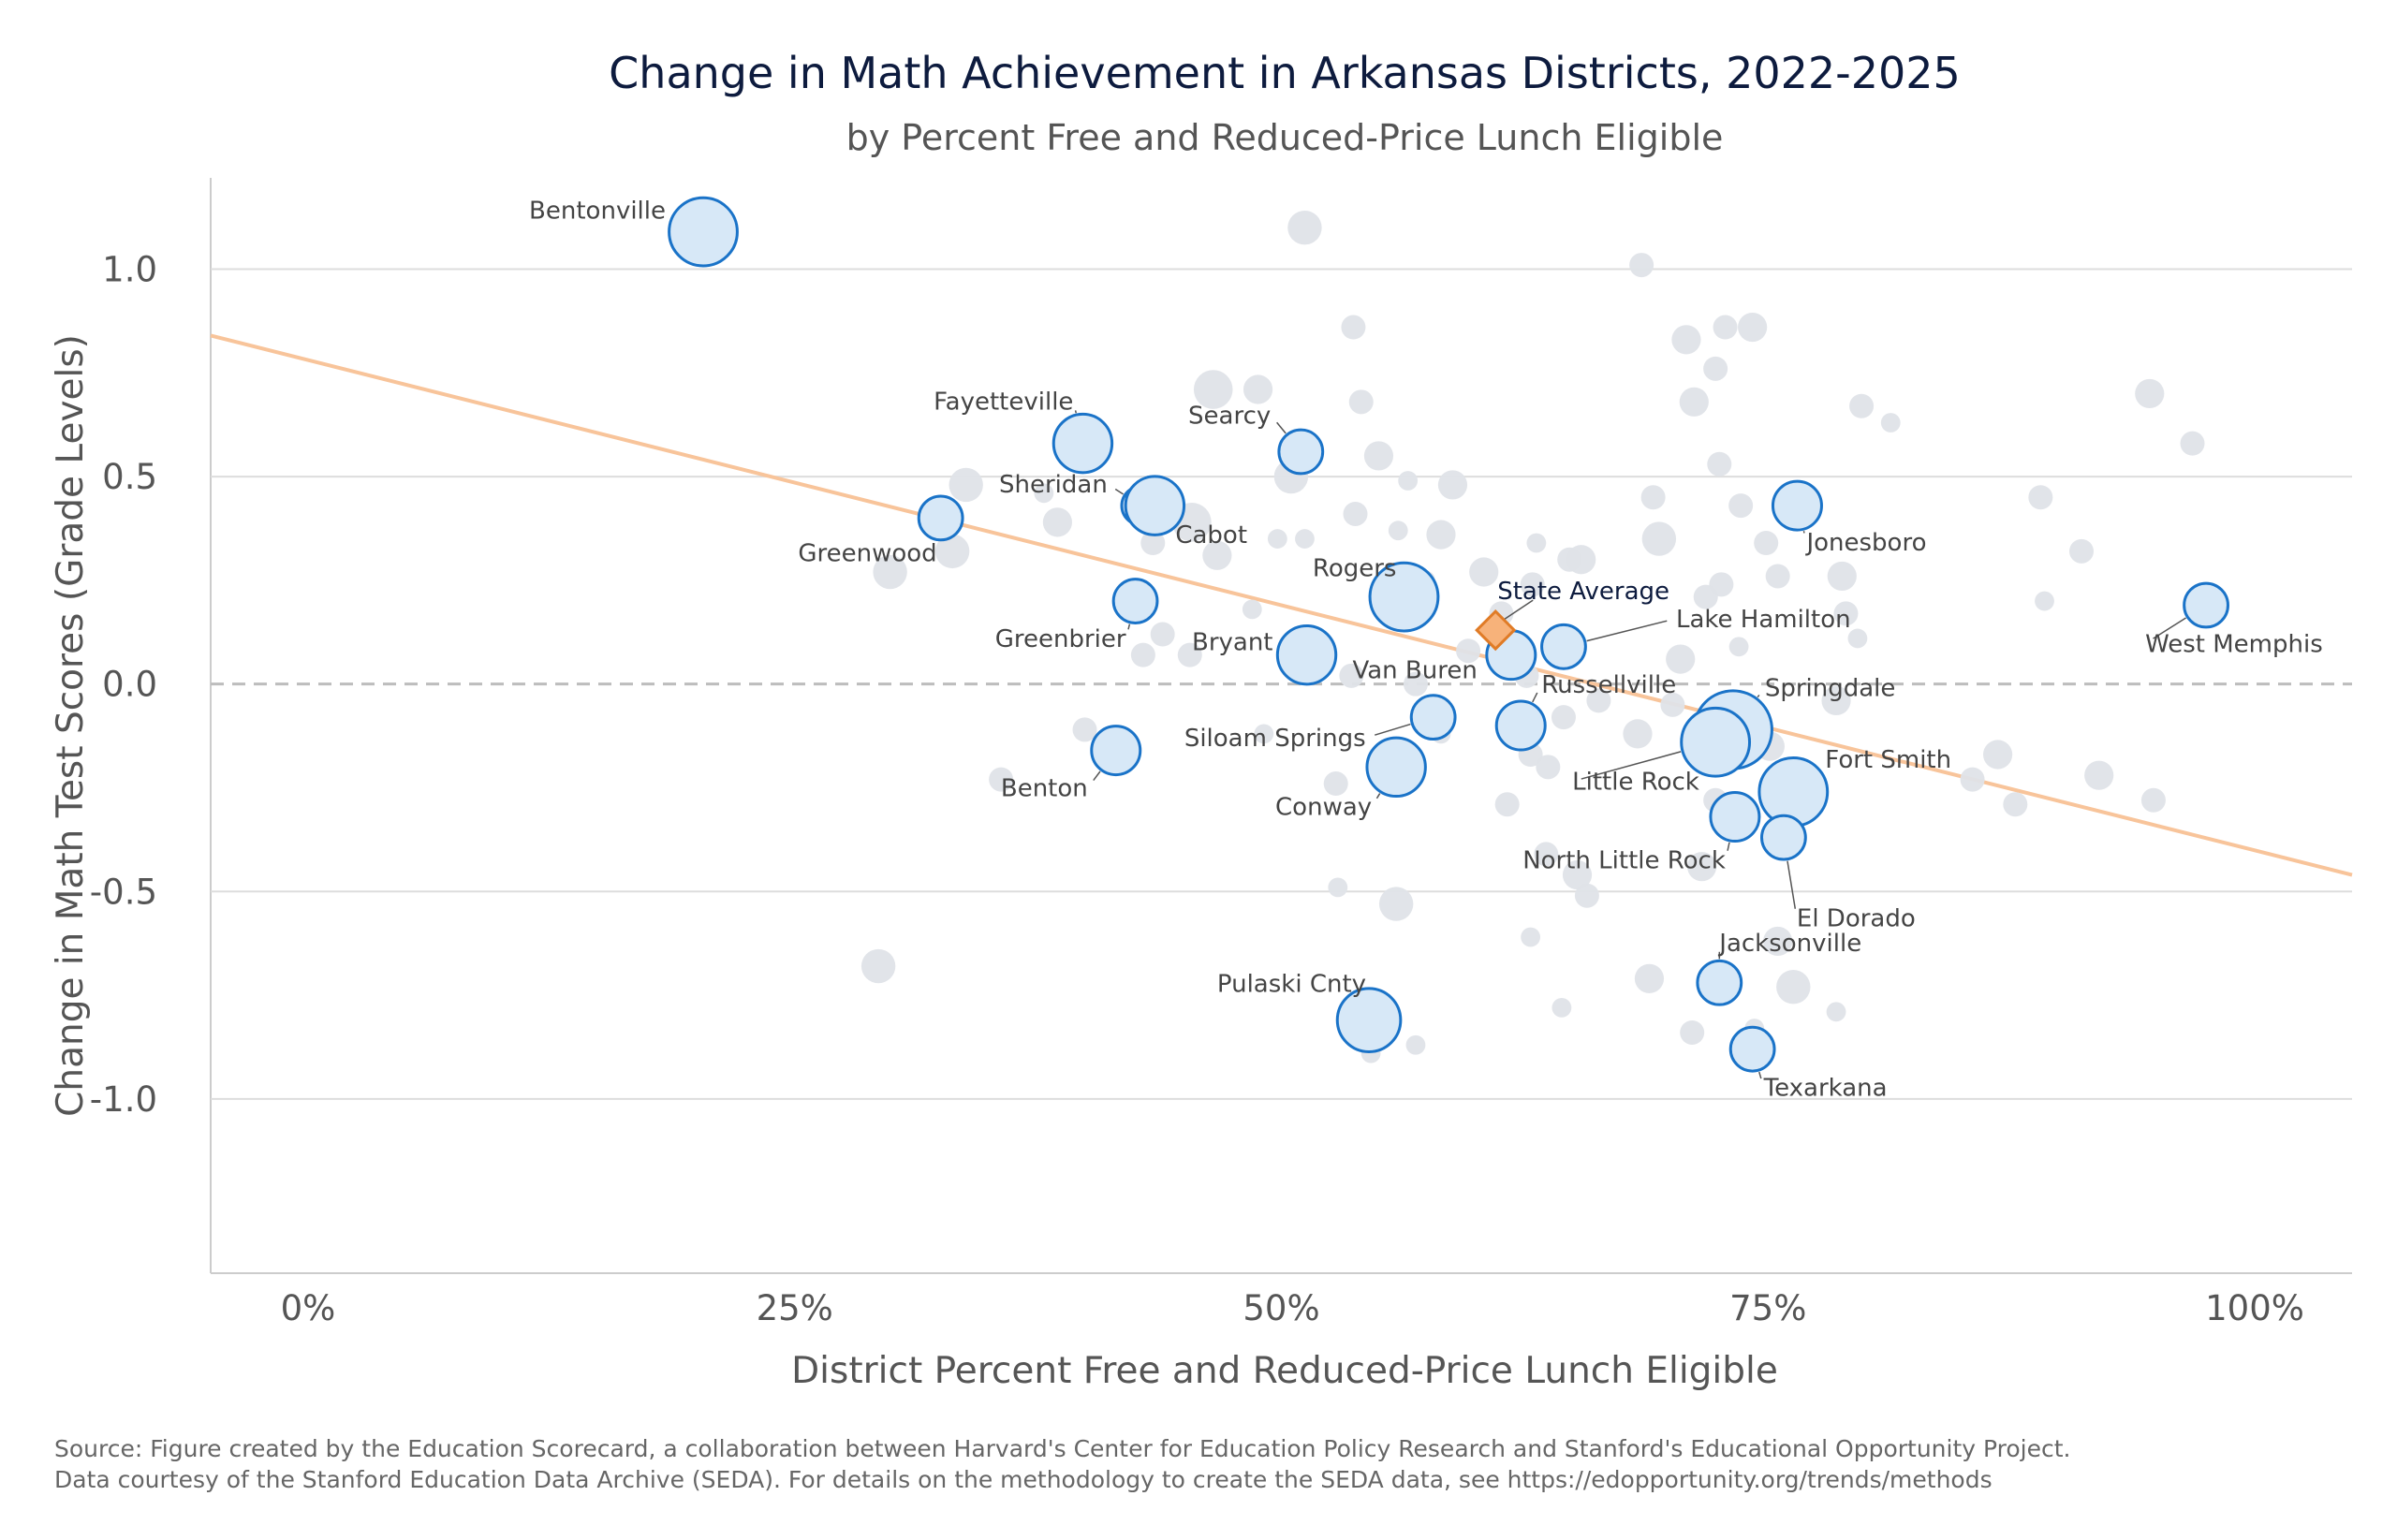  I want to click on district-label: El Dorado, so click(1857, 919).